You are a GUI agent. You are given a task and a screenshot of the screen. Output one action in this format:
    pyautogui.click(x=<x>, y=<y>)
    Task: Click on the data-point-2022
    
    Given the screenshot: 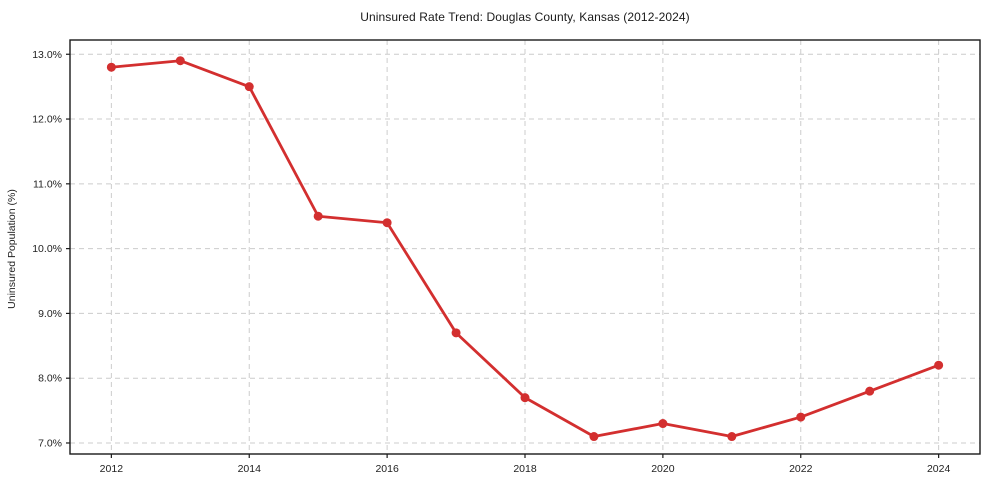 What is the action you would take?
    pyautogui.click(x=801, y=417)
    